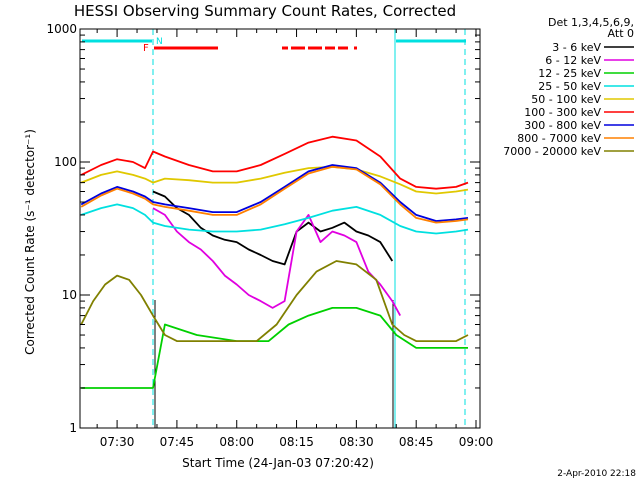  Describe the element at coordinates (476, 442) in the screenshot. I see `x-tick-label: 09:00` at that location.